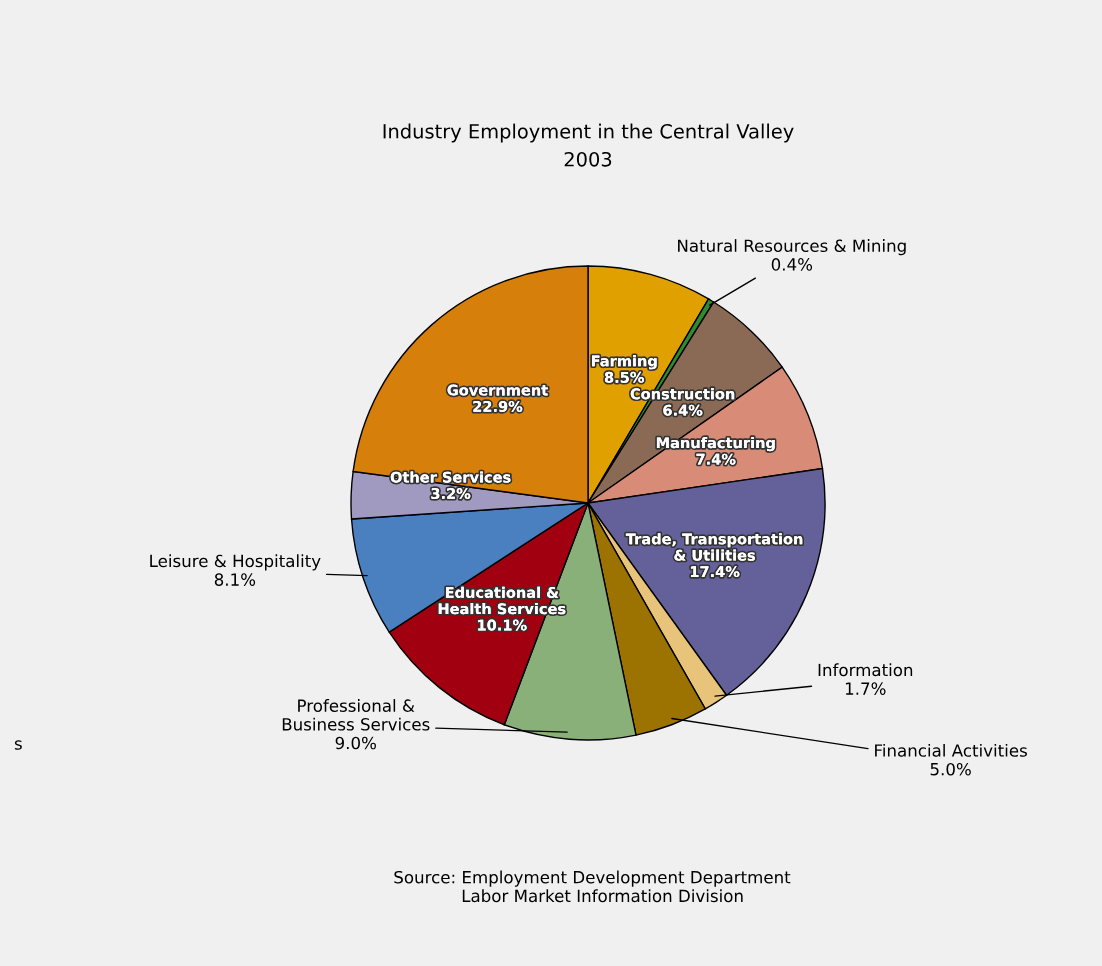 This screenshot has width=1102, height=966. I want to click on slice-label: Farming, so click(624, 362).